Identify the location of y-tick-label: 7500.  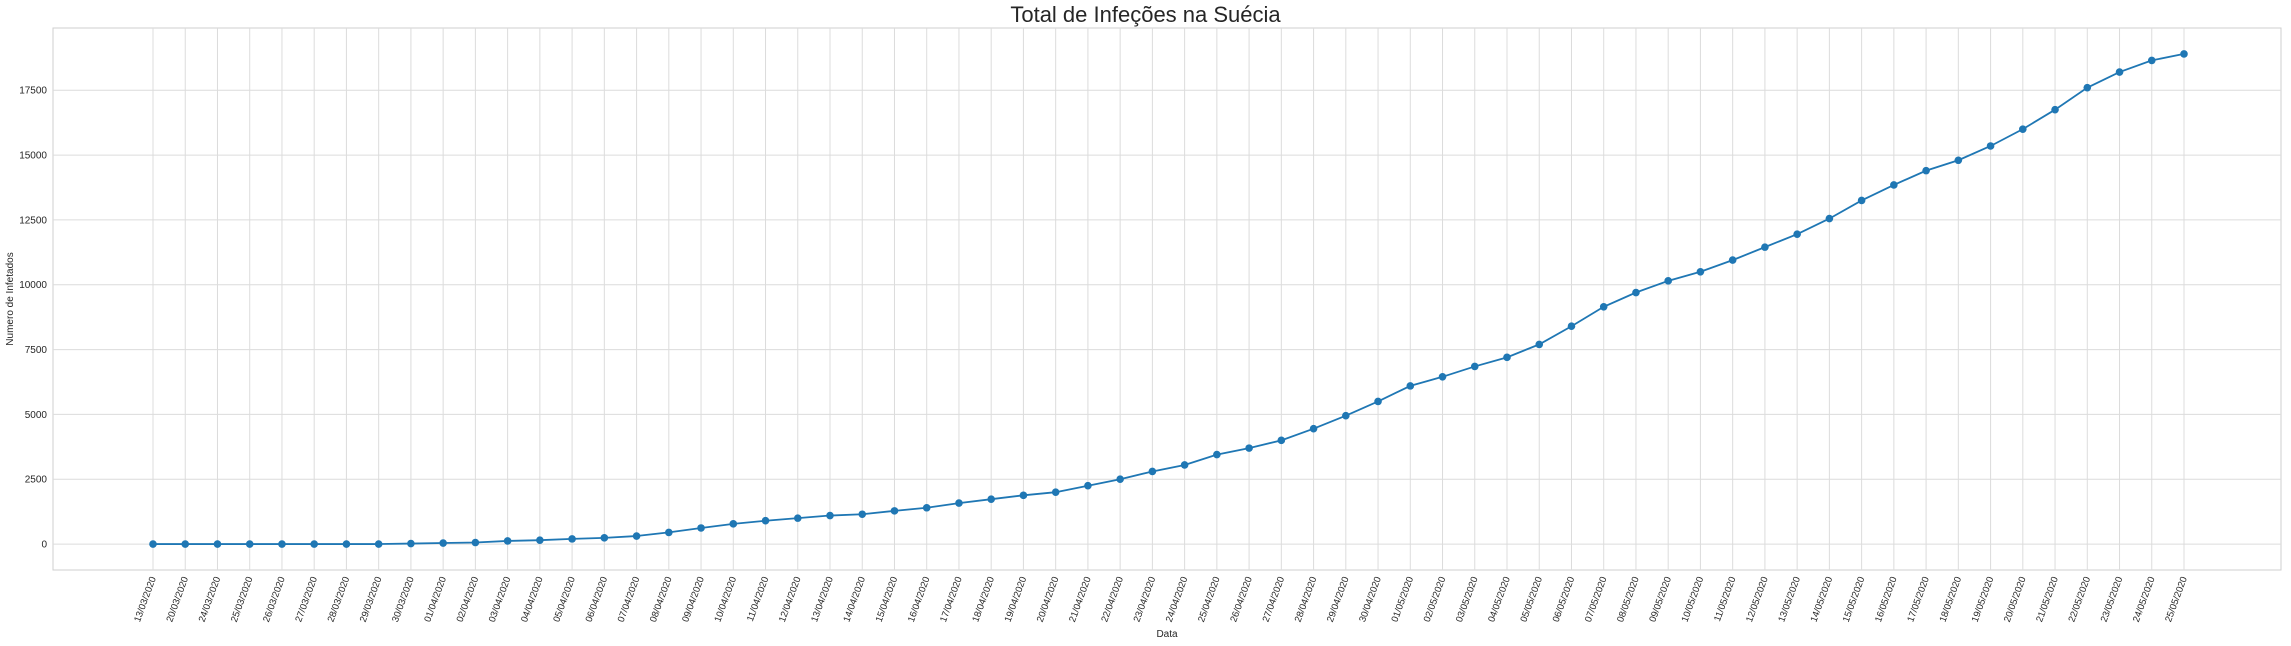
(36, 350).